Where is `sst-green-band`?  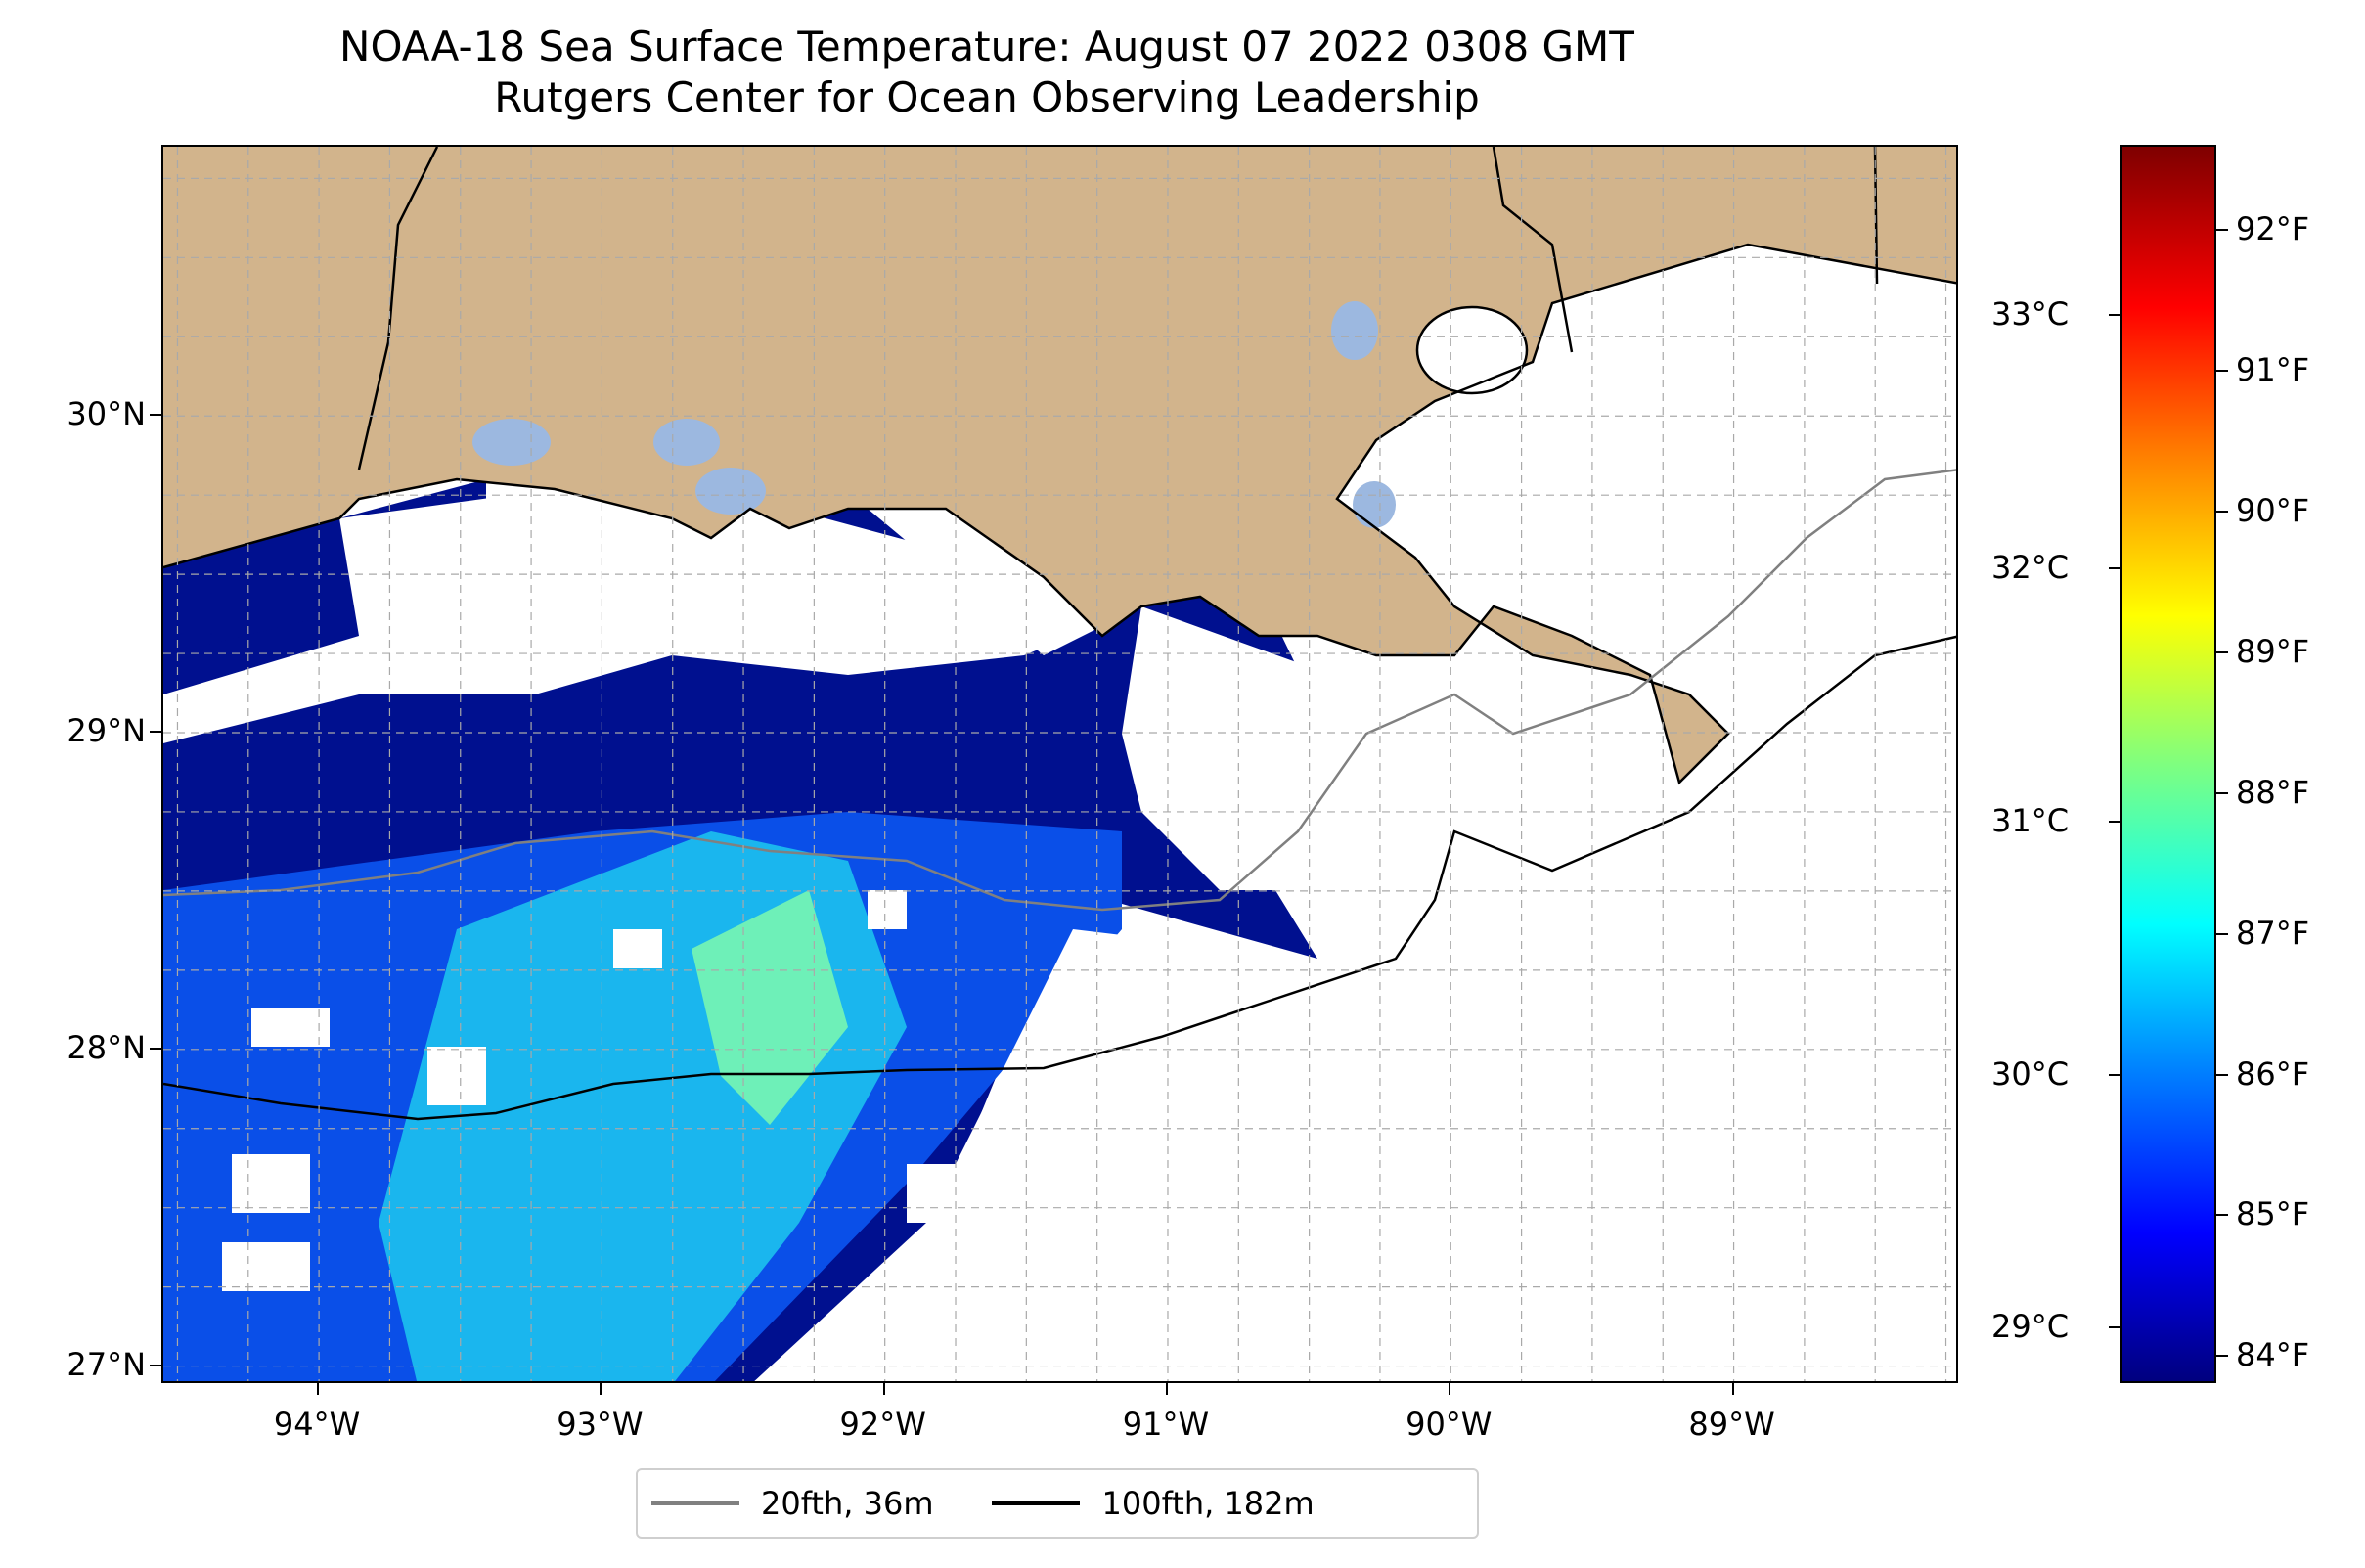
sst-green-band is located at coordinates (770, 1007).